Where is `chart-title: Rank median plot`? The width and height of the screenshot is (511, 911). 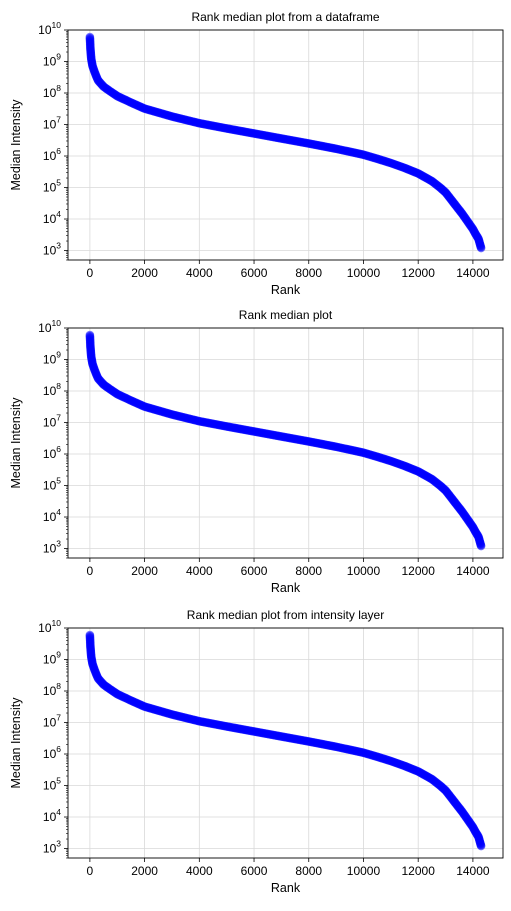
chart-title: Rank median plot is located at coordinates (286, 315).